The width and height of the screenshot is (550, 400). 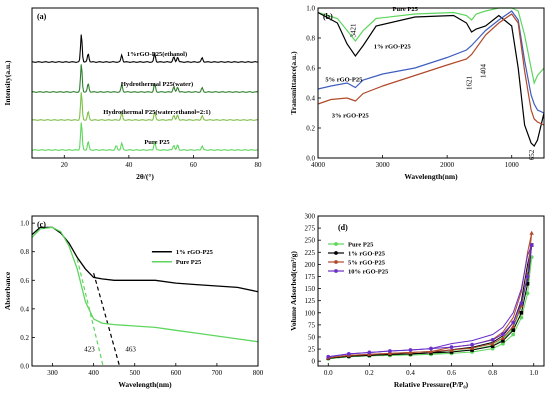 What do you see at coordinates (194, 165) in the screenshot?
I see `a-x-tick-label: 60` at bounding box center [194, 165].